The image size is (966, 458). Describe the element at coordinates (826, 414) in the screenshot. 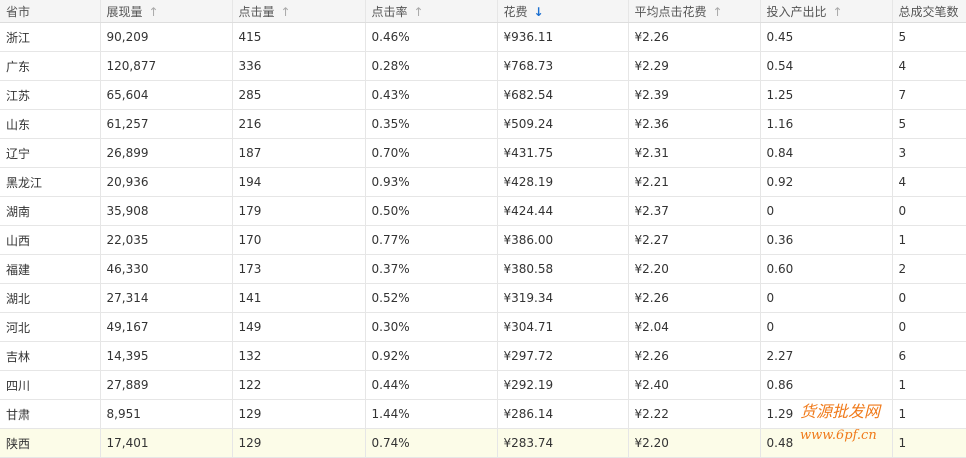

I see `table-cell: 1.29` at that location.